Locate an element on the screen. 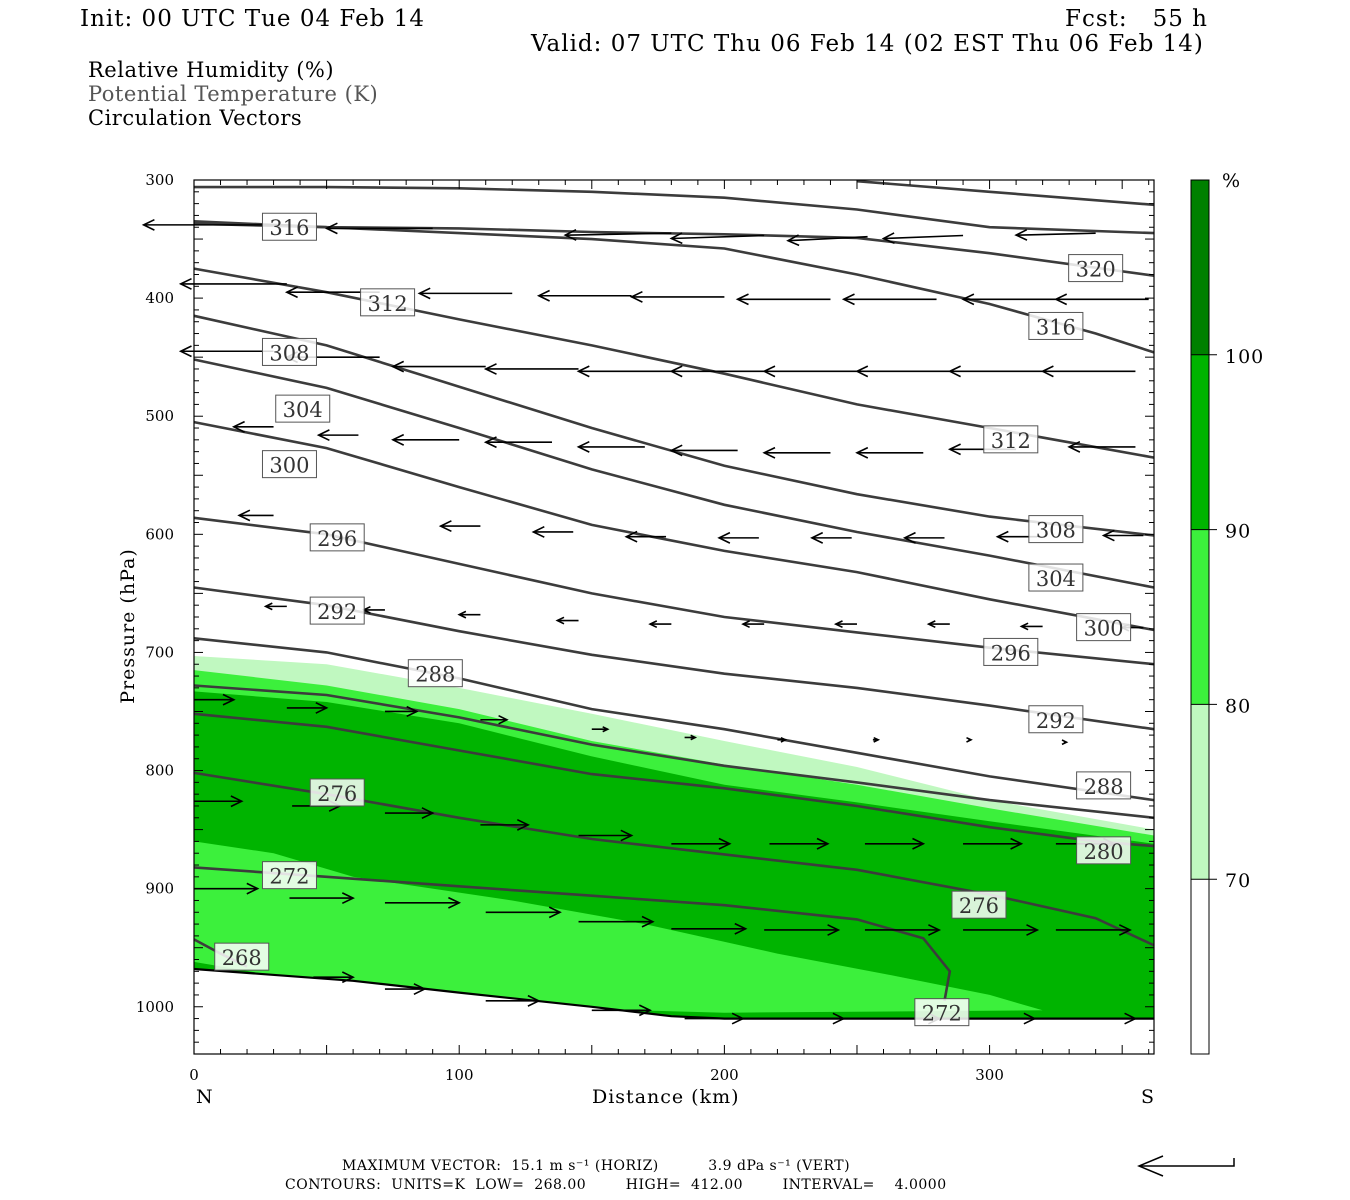 Image resolution: width=1350 pixels, height=1200 pixels. legend-vectors: Circulation Vectors is located at coordinates (195, 118).